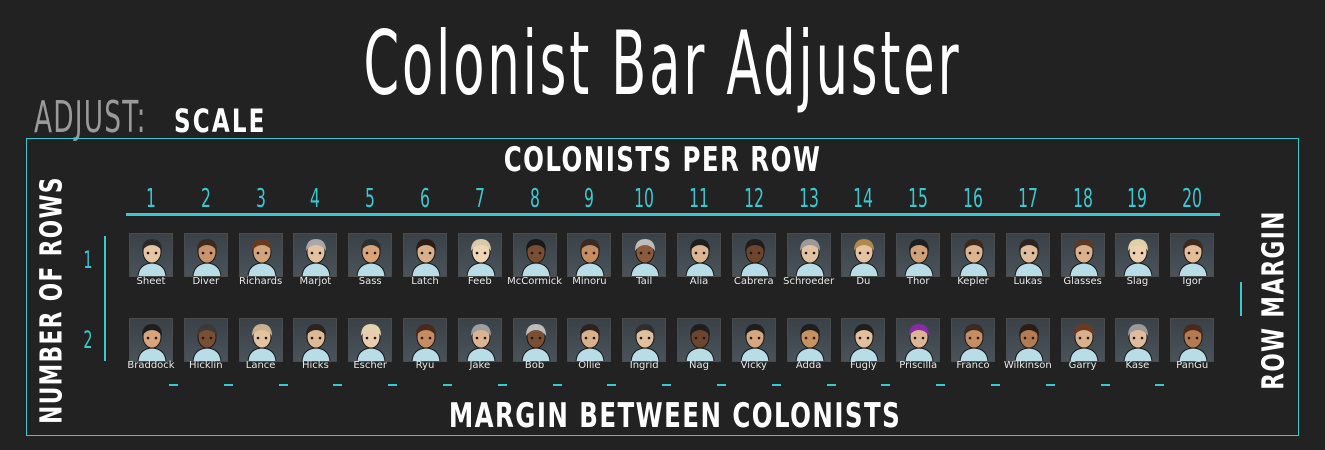  What do you see at coordinates (589, 199) in the screenshot?
I see `column-number: 9` at bounding box center [589, 199].